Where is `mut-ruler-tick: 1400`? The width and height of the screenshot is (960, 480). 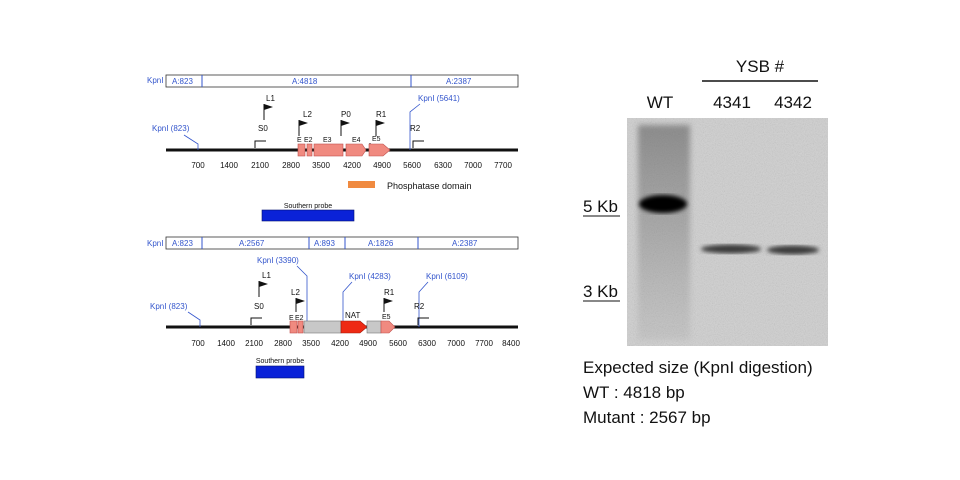 mut-ruler-tick: 1400 is located at coordinates (226, 343).